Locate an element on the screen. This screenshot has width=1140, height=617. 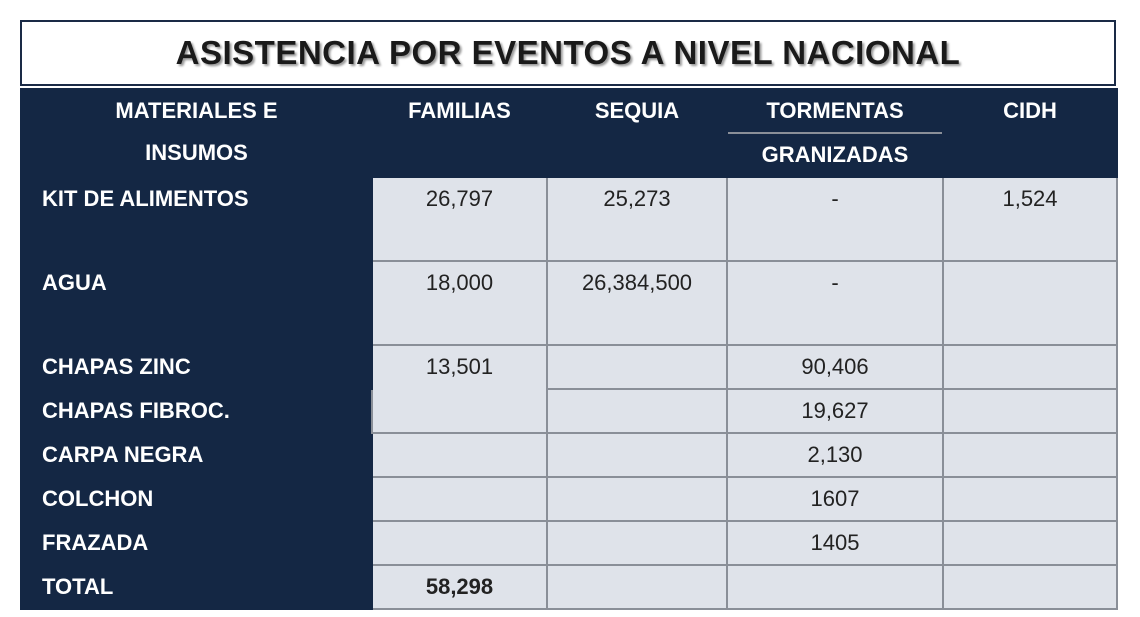
header-familias: FAMILIAS is located at coordinates (459, 133).